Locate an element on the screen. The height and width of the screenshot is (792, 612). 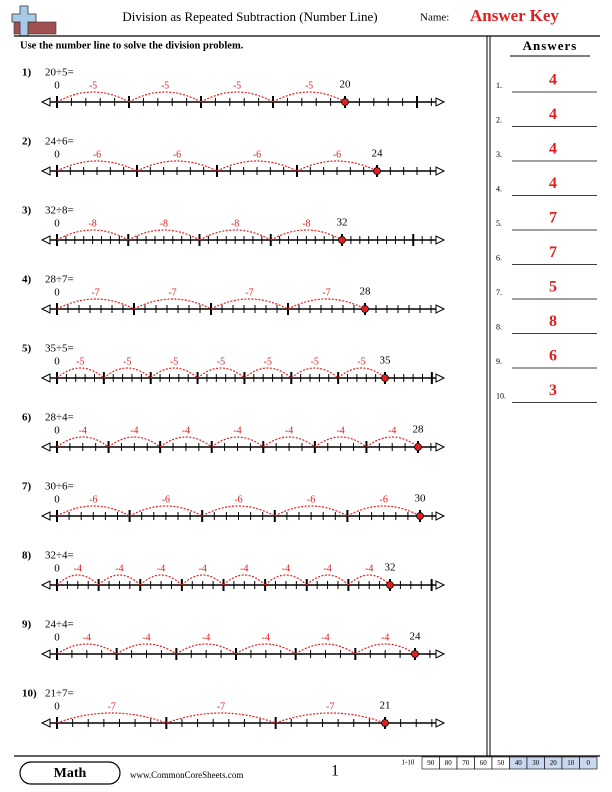
url: www.CommonCoreSheets.com is located at coordinates (186, 775).